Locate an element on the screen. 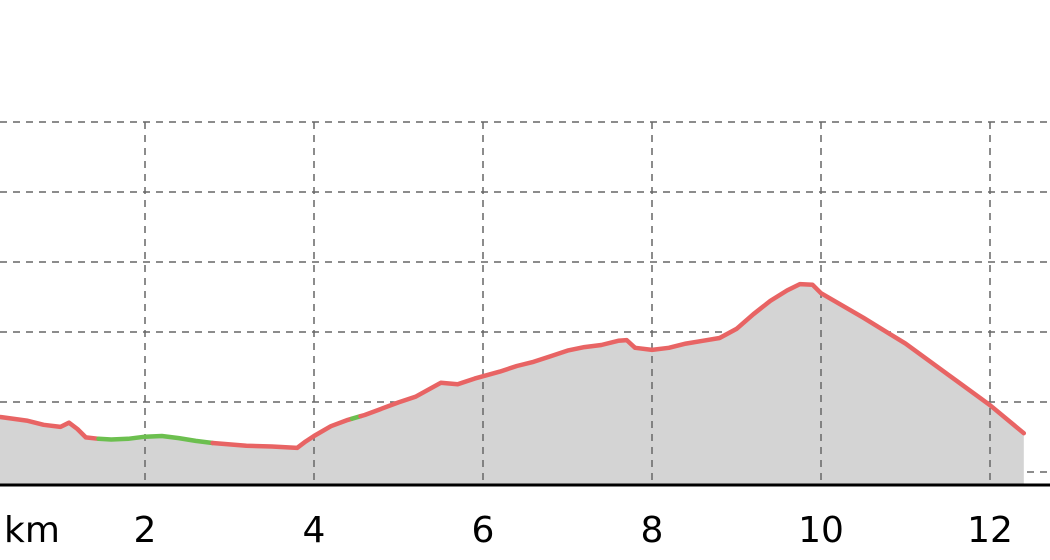  x-tick-label-10: 10 is located at coordinates (821, 530).